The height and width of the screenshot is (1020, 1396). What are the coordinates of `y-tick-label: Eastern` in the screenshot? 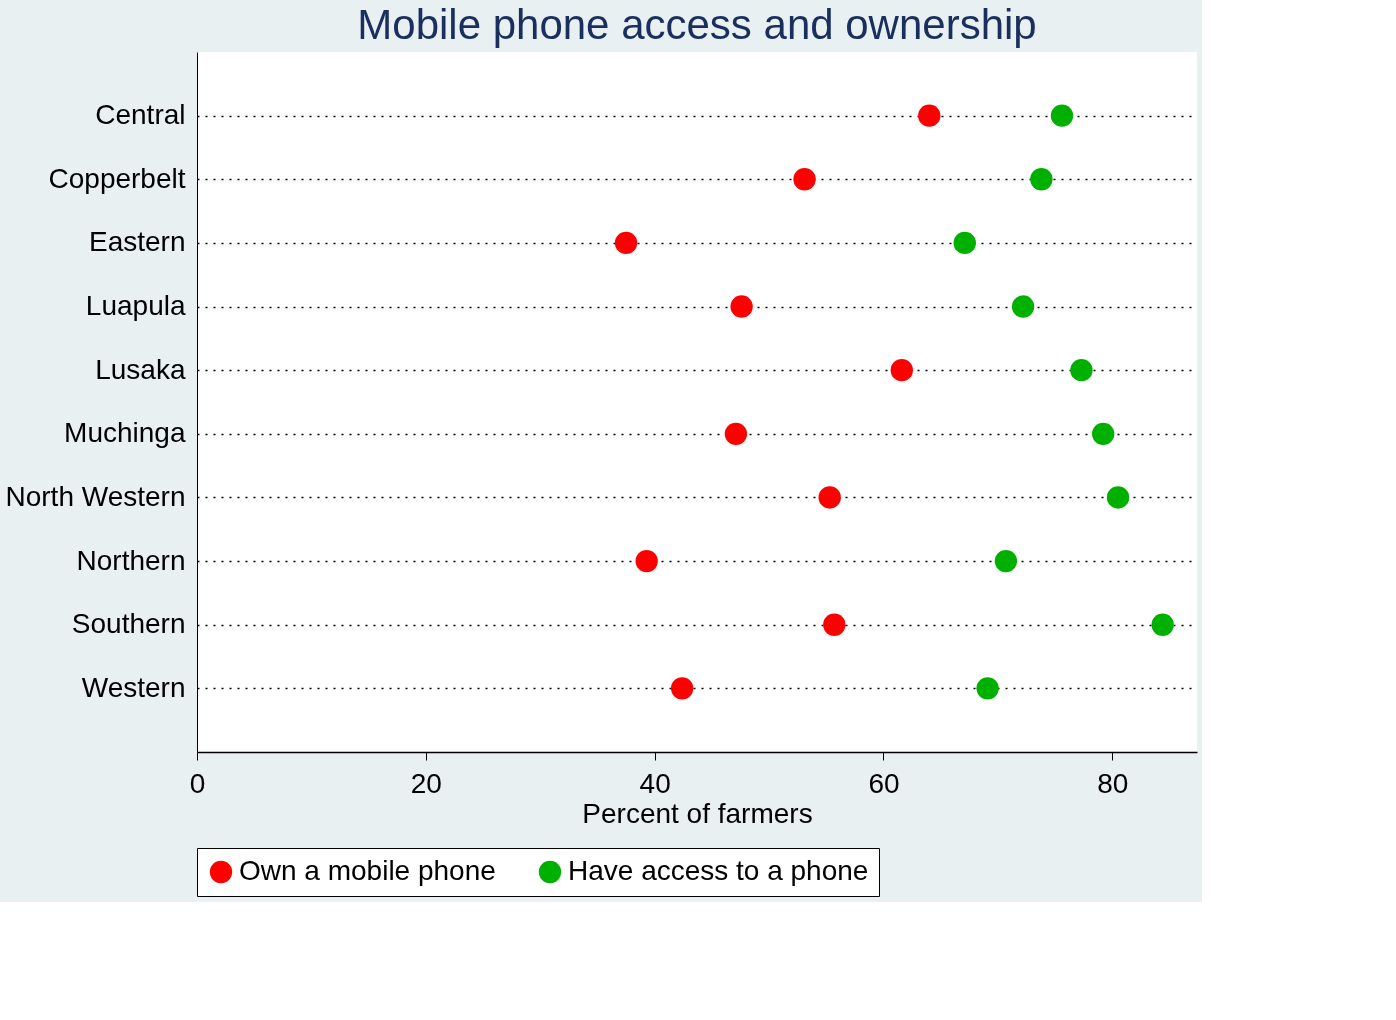 It's located at (137, 242).